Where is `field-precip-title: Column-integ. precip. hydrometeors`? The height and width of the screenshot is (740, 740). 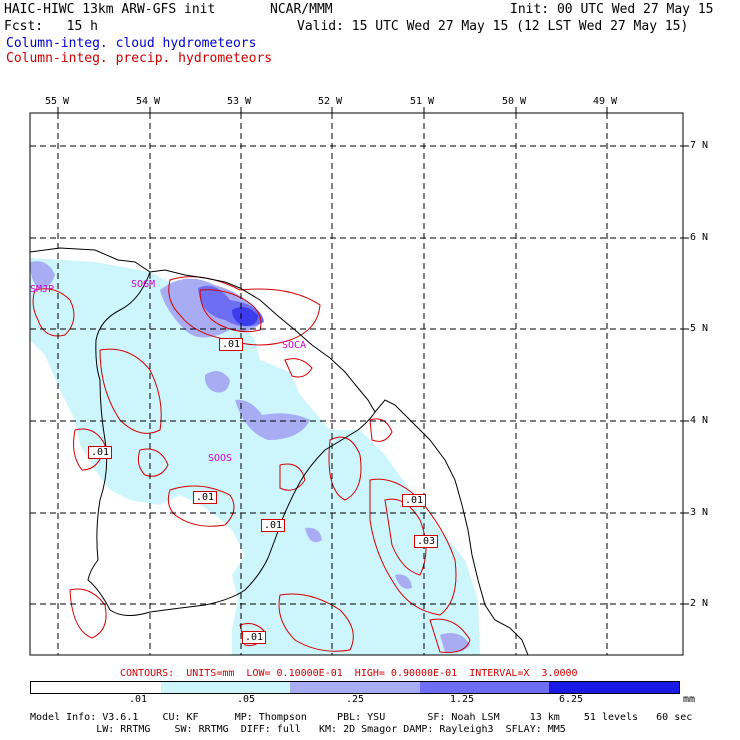
field-precip-title: Column-integ. precip. hydrometeors is located at coordinates (139, 58).